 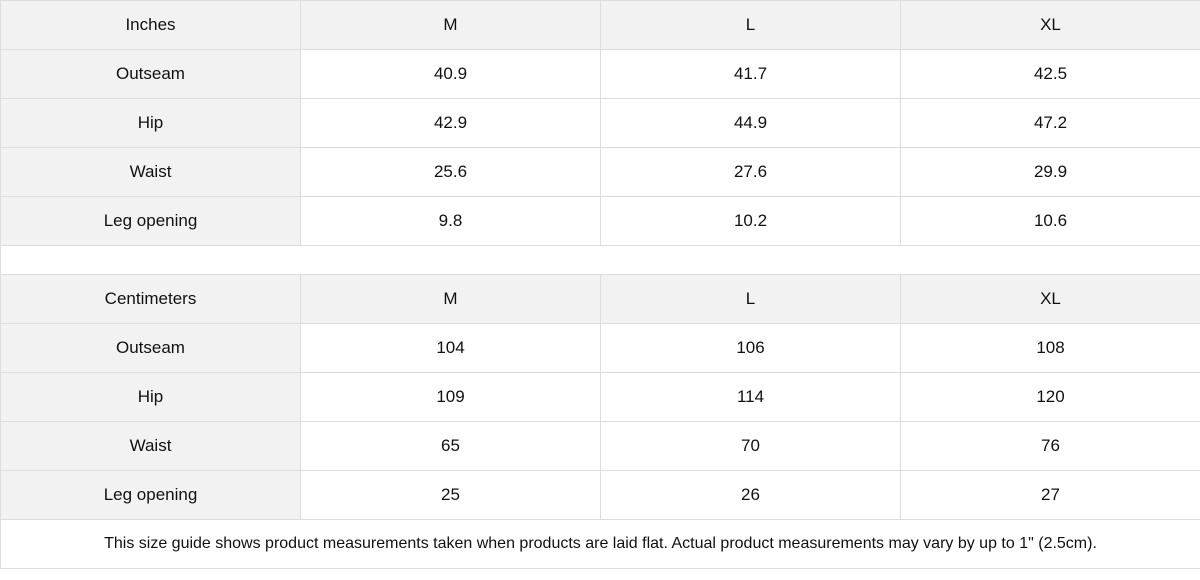 I want to click on measurement-value: 108, so click(x=1050, y=348).